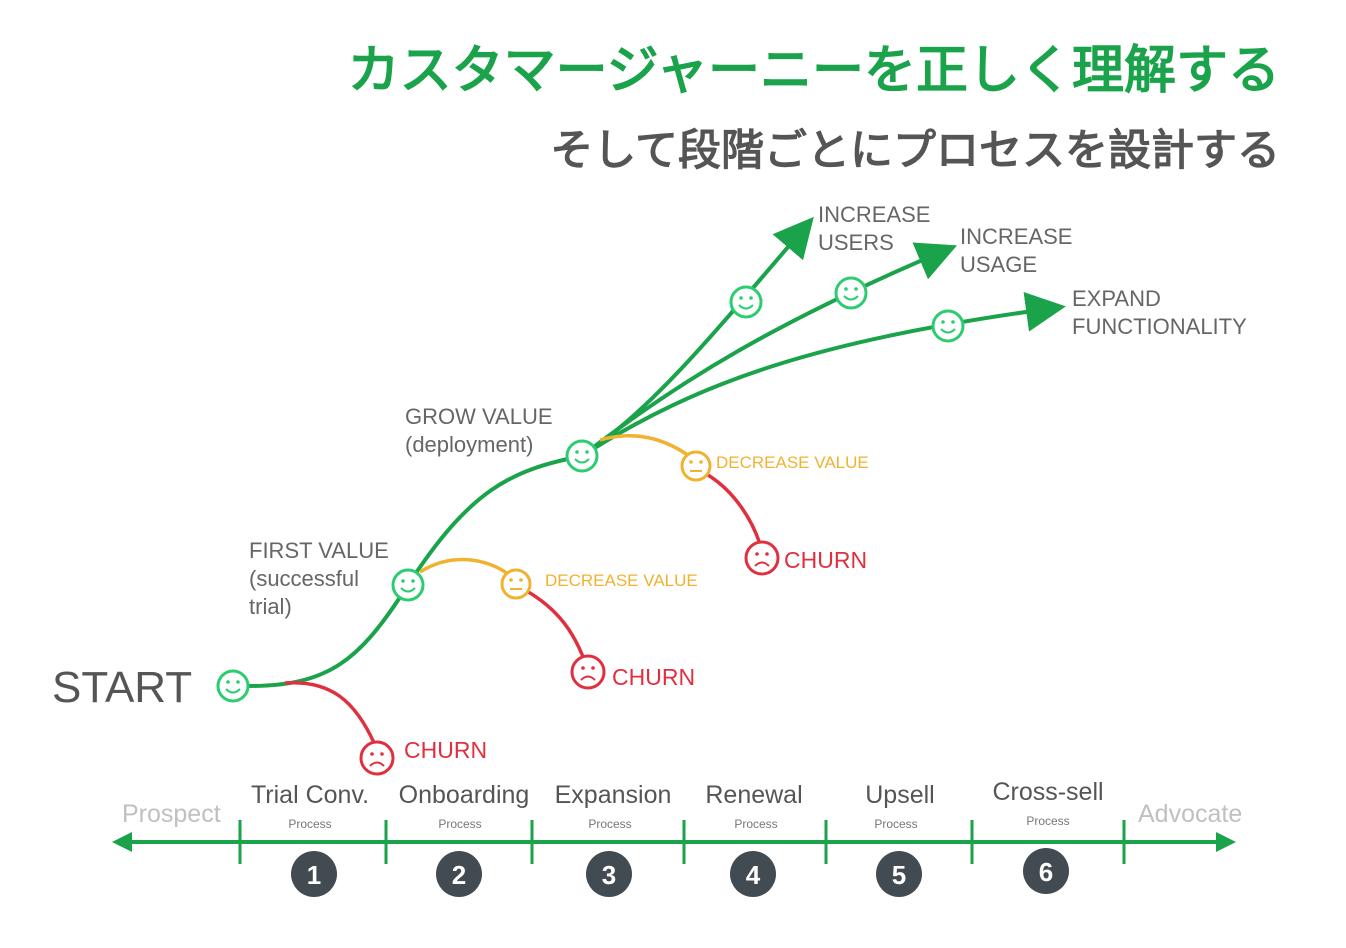 This screenshot has width=1346, height=948. I want to click on step-number: 1, so click(314, 875).